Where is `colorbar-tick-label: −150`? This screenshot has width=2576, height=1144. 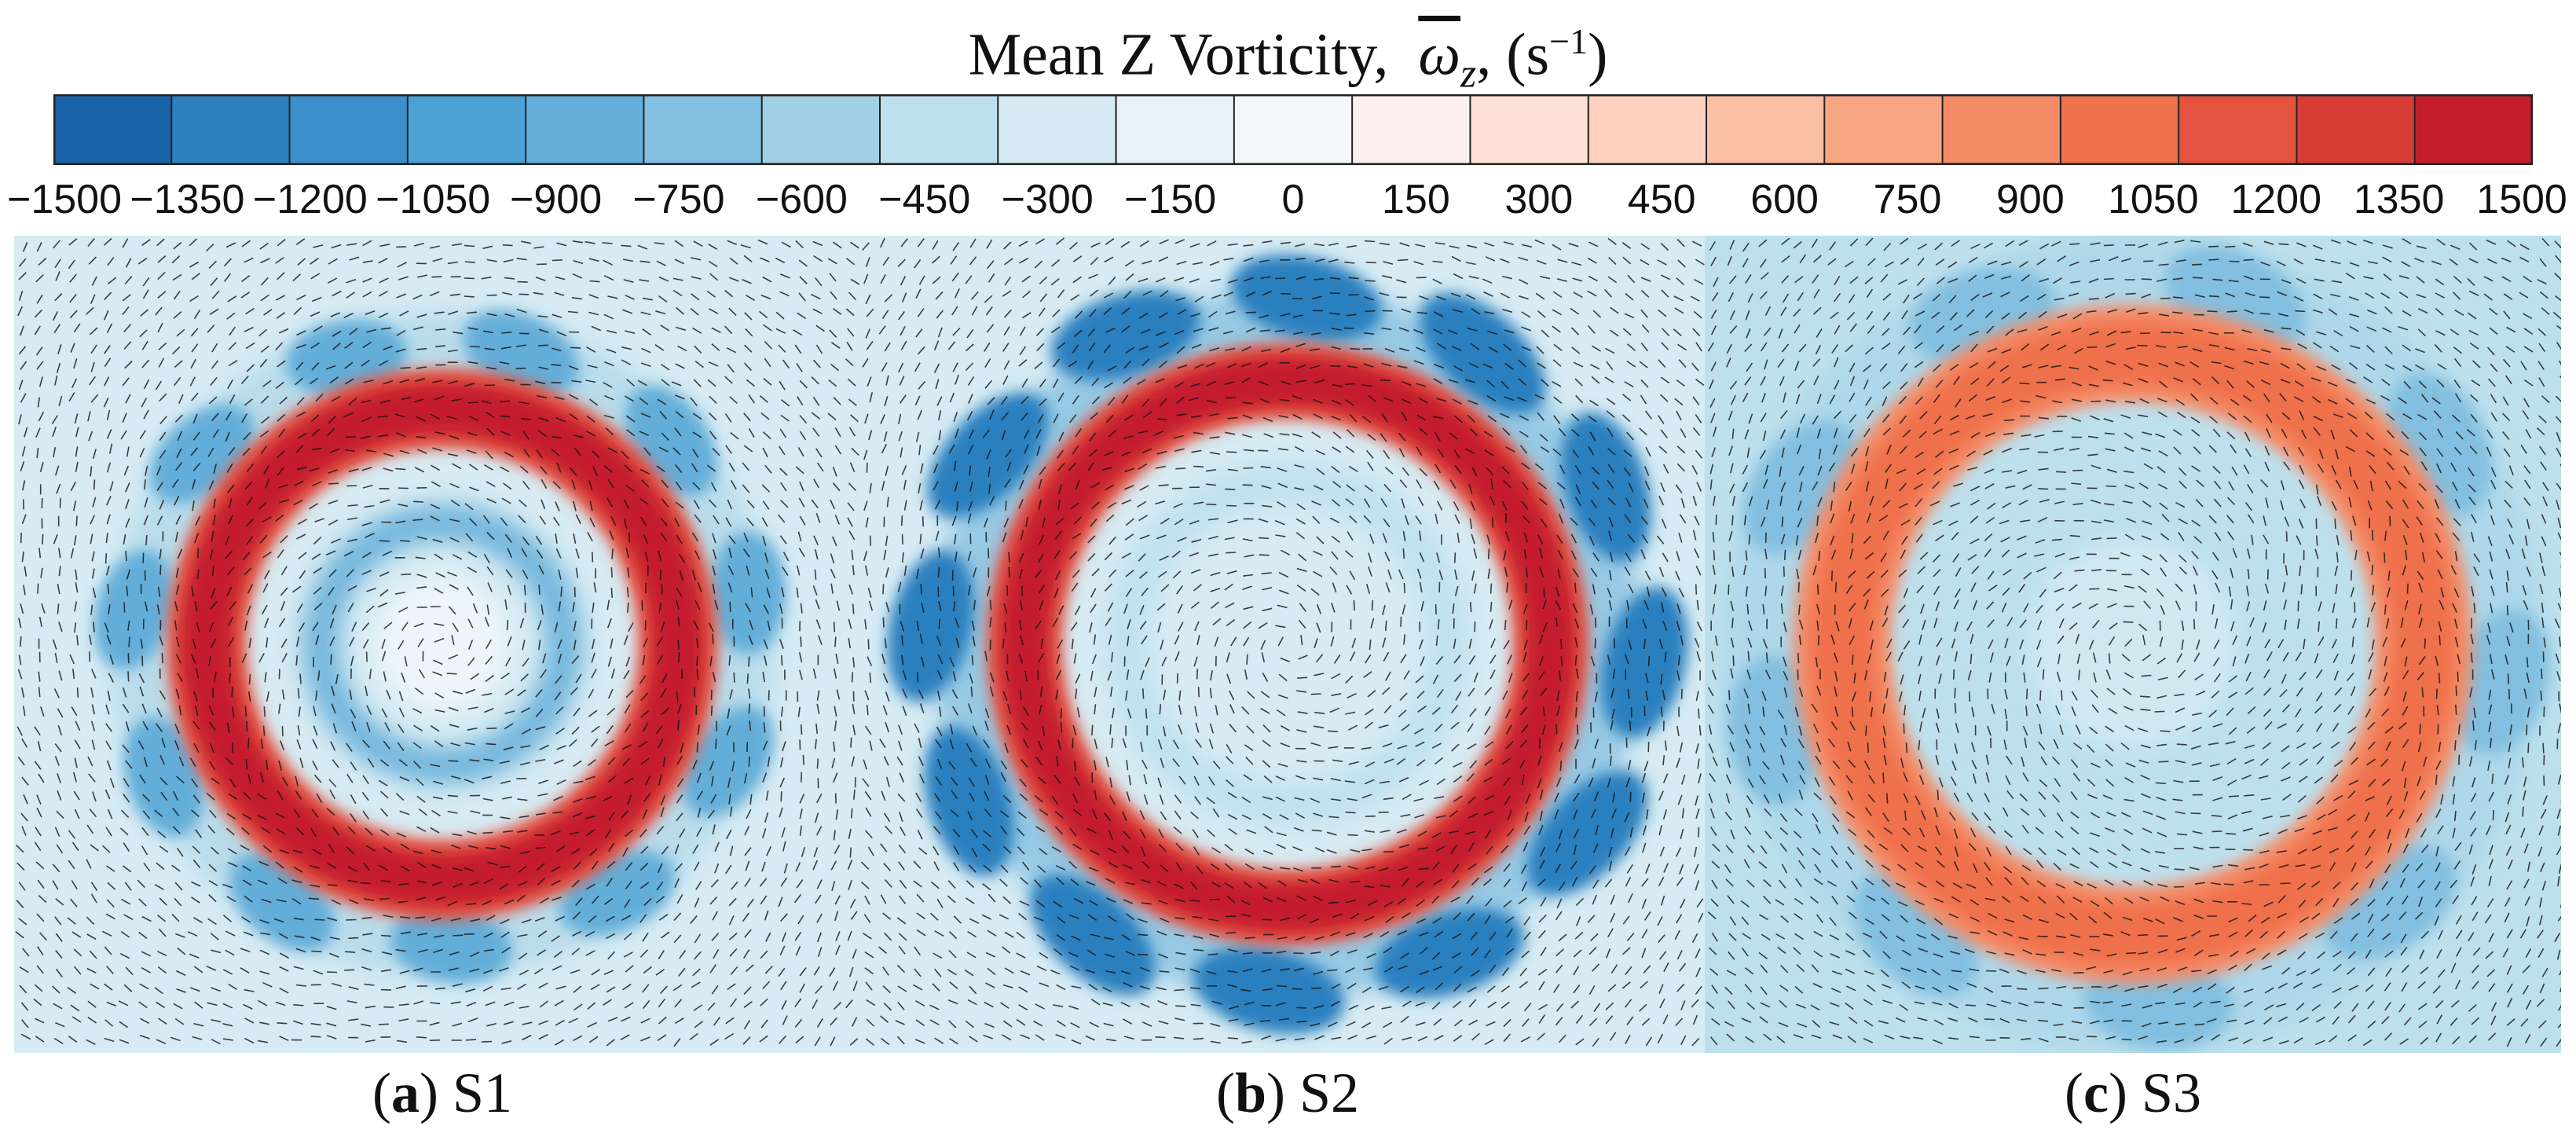 colorbar-tick-label: −150 is located at coordinates (1170, 199).